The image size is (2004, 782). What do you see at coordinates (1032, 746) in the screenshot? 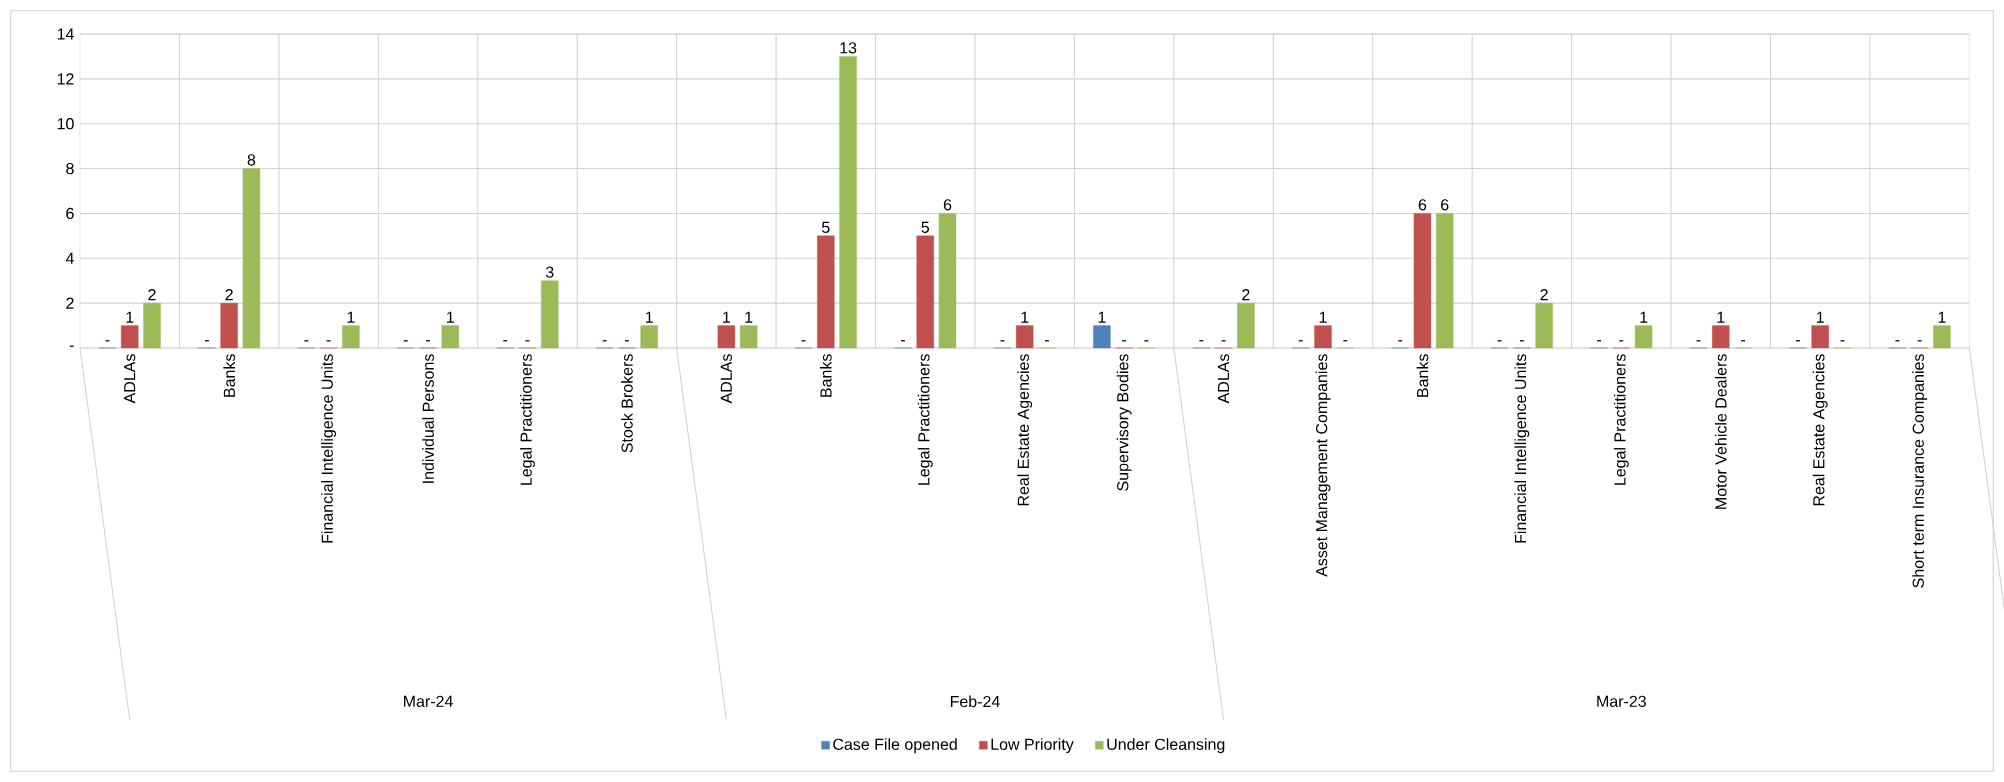
I see `legend-label: Low Priority` at bounding box center [1032, 746].